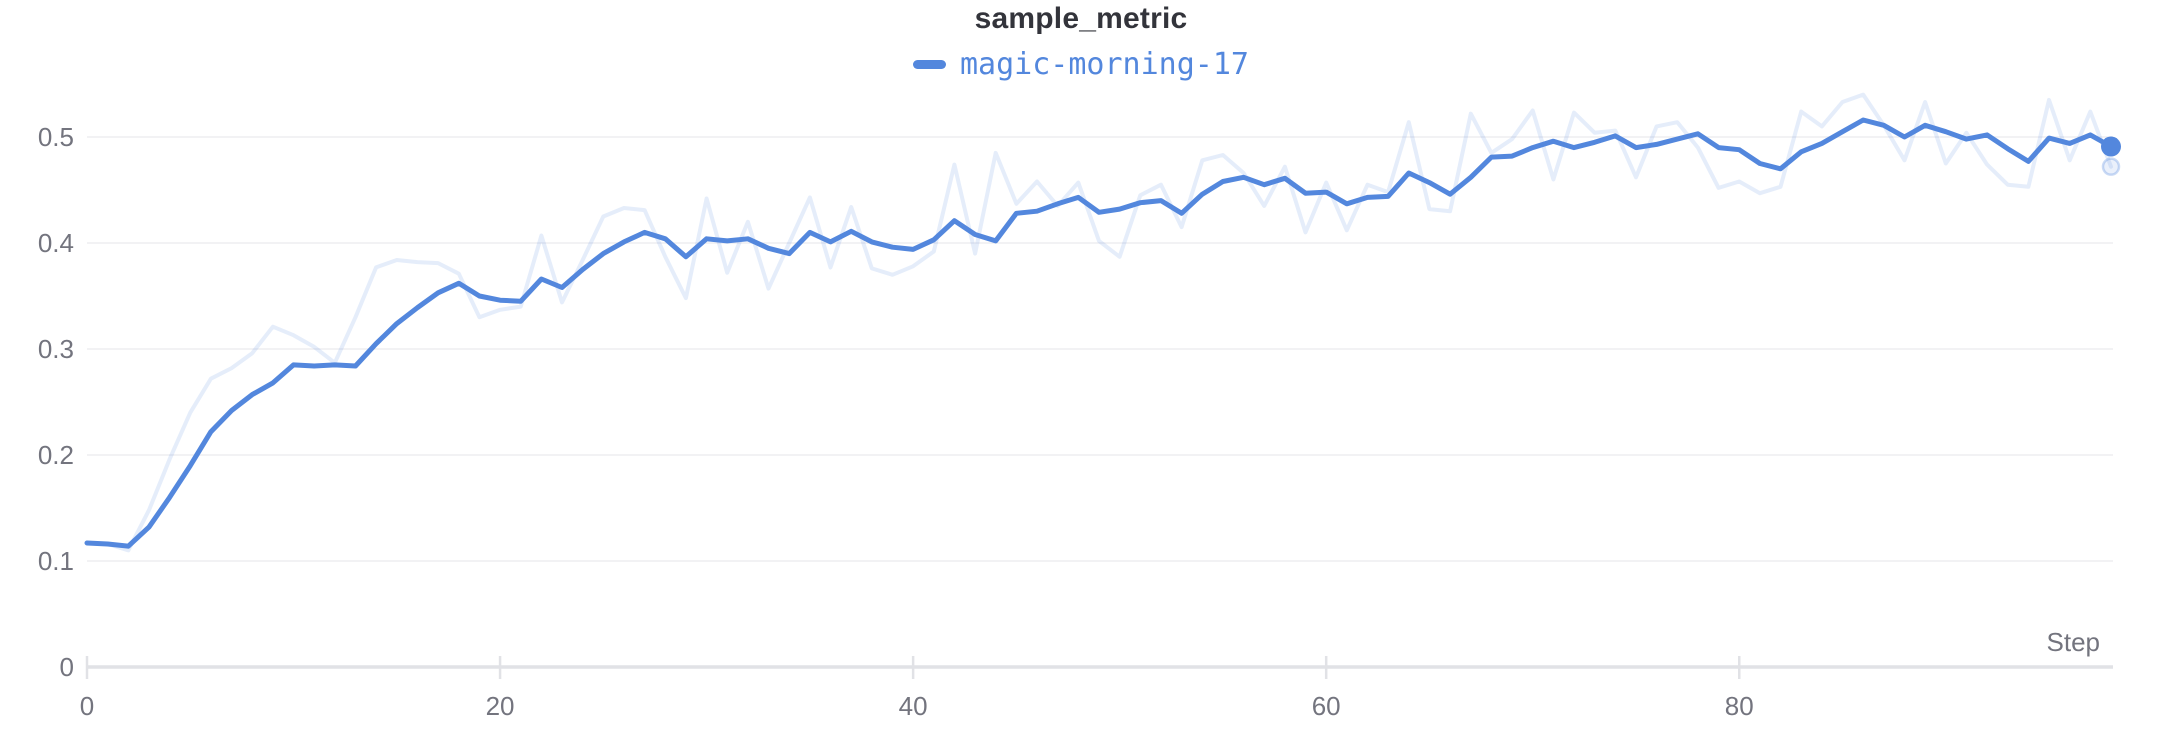  Describe the element at coordinates (1326, 706) in the screenshot. I see `x-tick-label: 60` at that location.